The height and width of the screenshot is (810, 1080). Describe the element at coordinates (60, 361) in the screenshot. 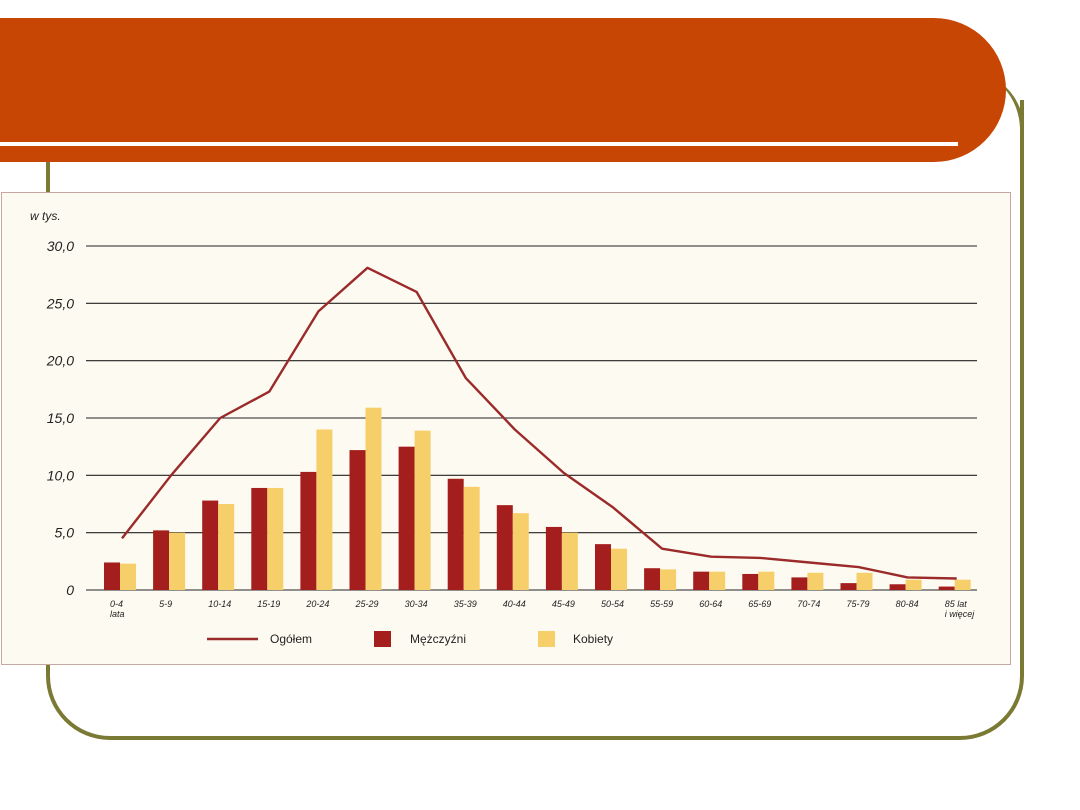

I see `y-tick-label: 20,0` at that location.